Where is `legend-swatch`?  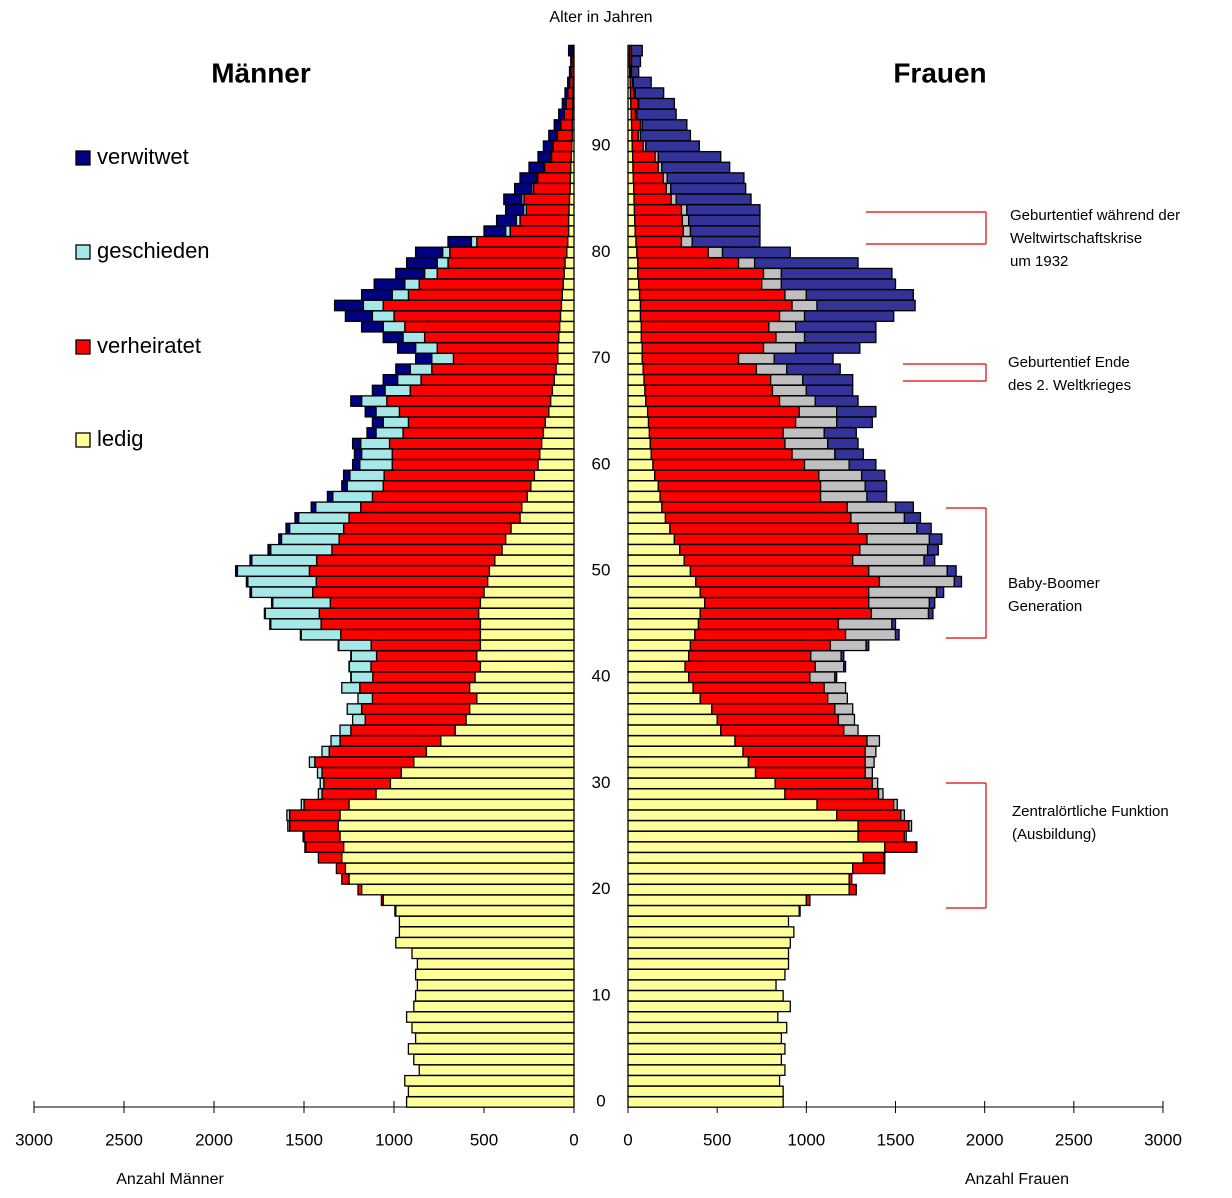
legend-swatch is located at coordinates (83, 347).